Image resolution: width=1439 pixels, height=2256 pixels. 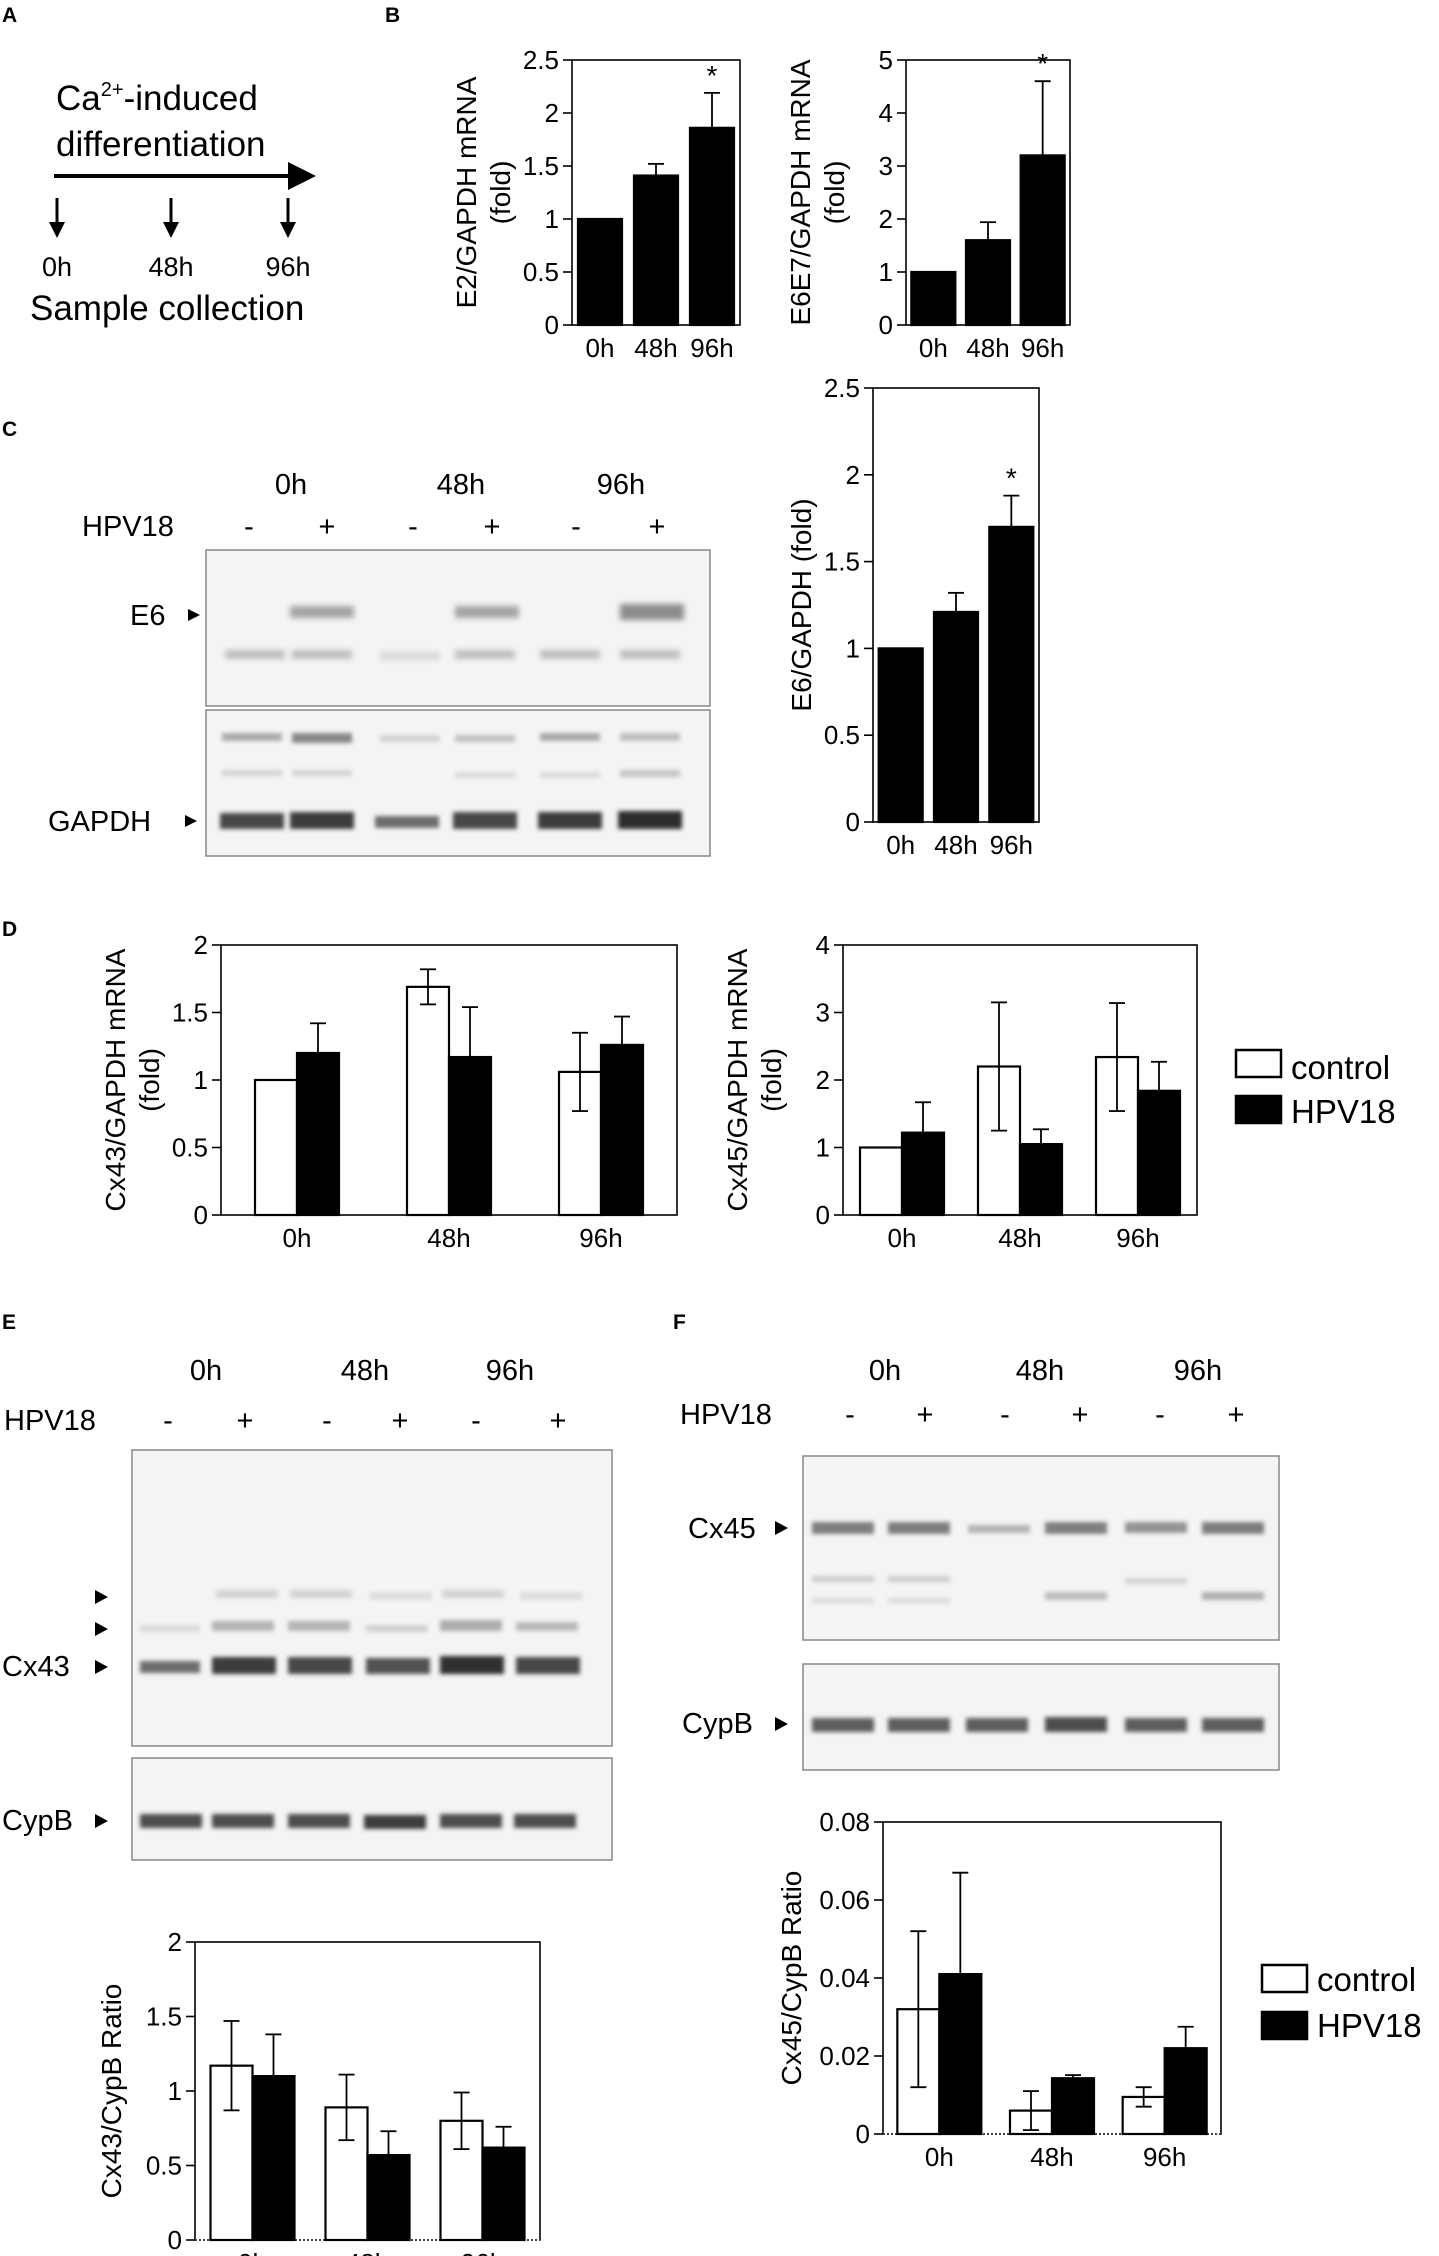 I want to click on panel-letter-a: A, so click(x=9, y=15).